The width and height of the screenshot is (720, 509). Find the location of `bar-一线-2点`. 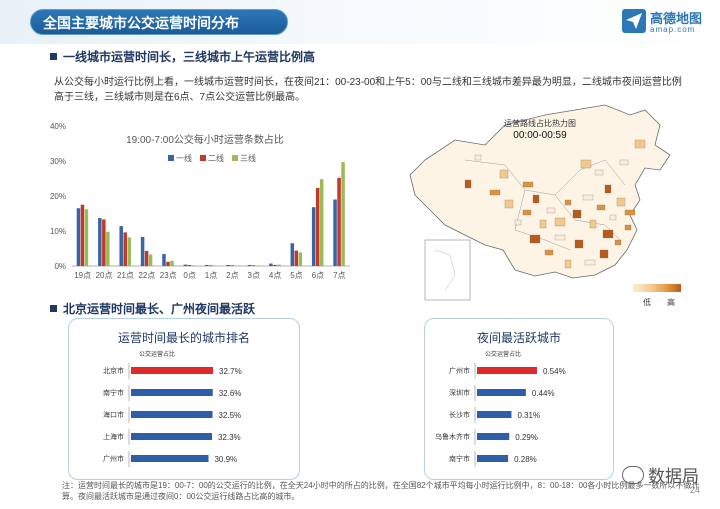

bar-一线-2点 is located at coordinates (228, 265).